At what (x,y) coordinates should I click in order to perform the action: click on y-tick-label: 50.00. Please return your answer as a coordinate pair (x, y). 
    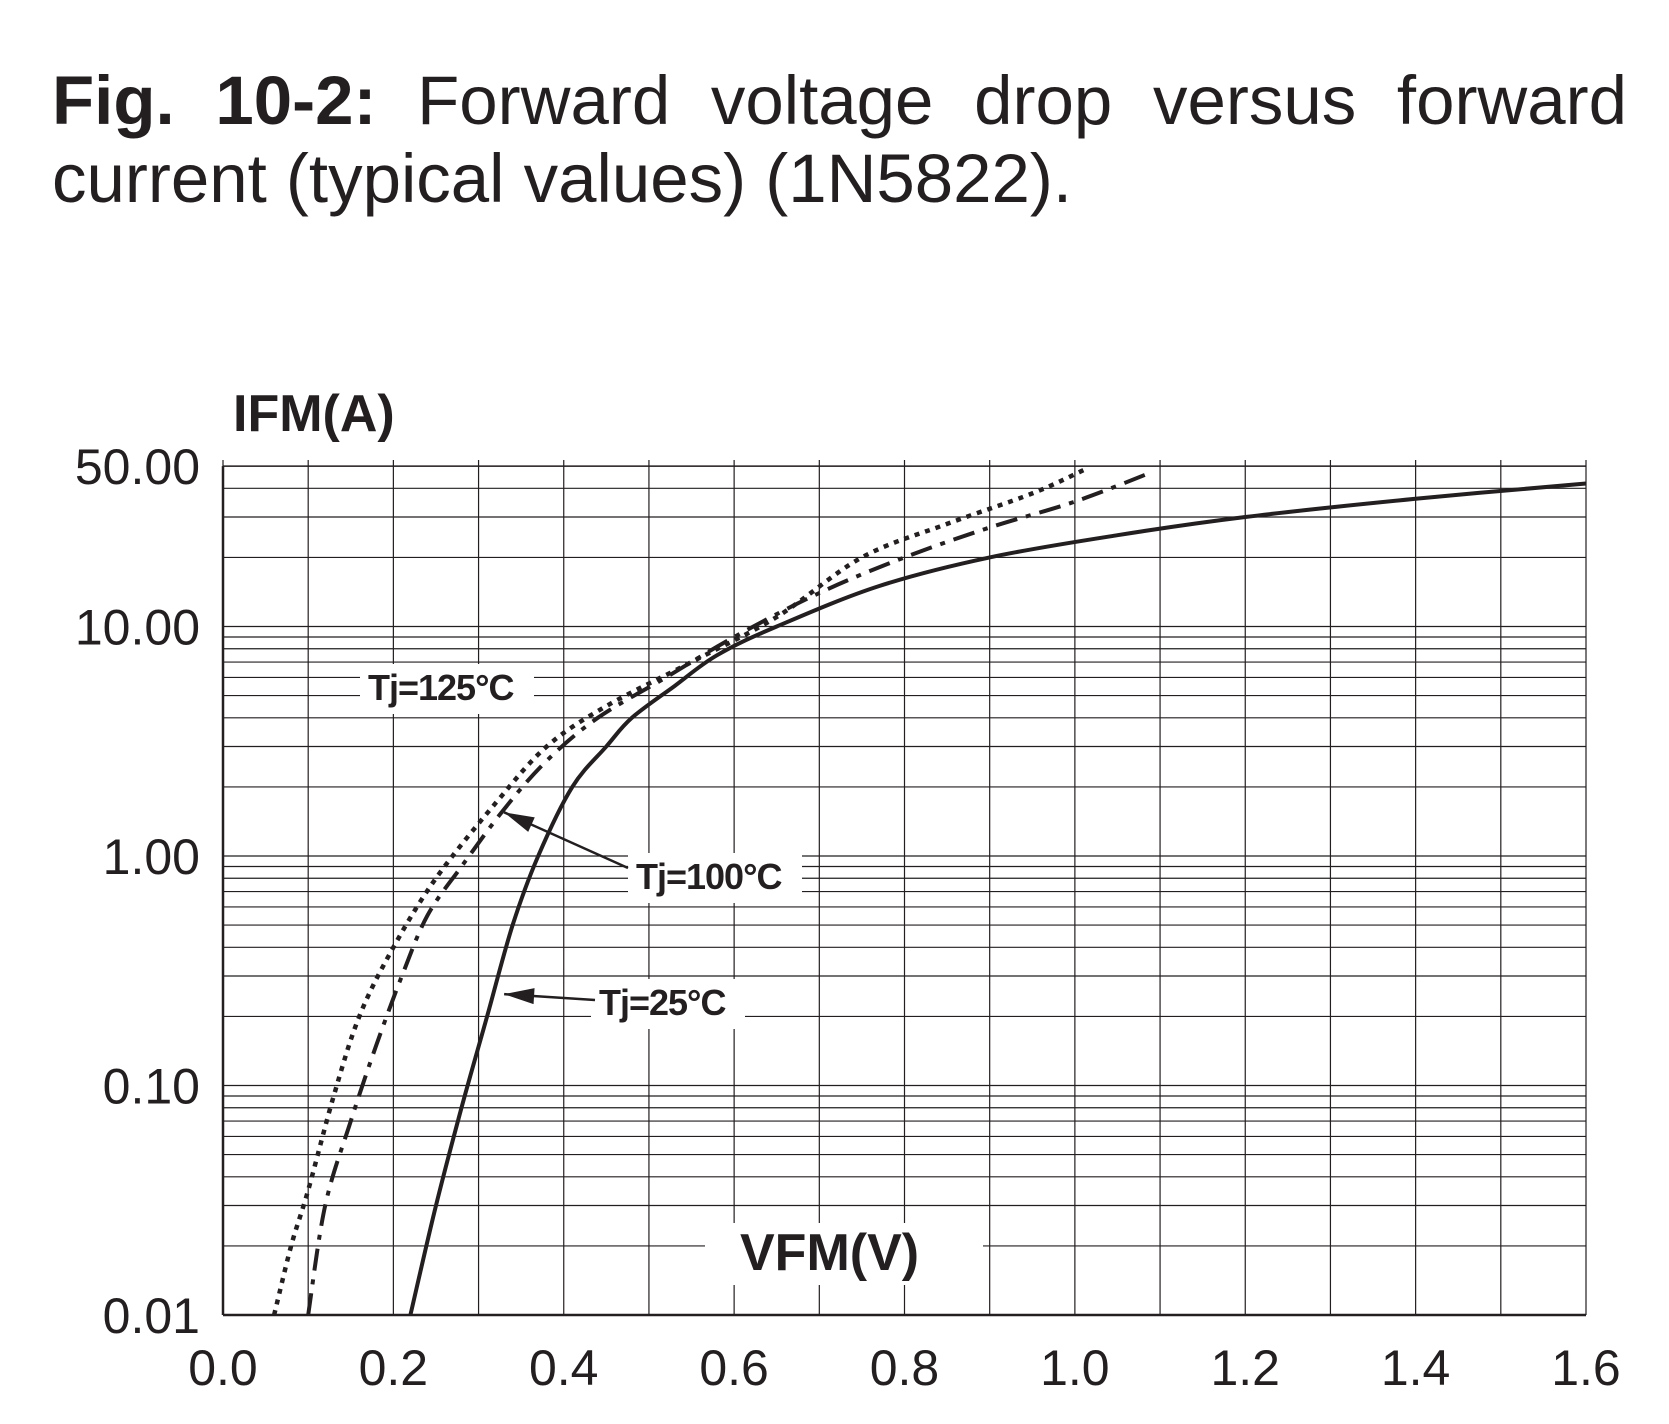
    Looking at the image, I should click on (137, 467).